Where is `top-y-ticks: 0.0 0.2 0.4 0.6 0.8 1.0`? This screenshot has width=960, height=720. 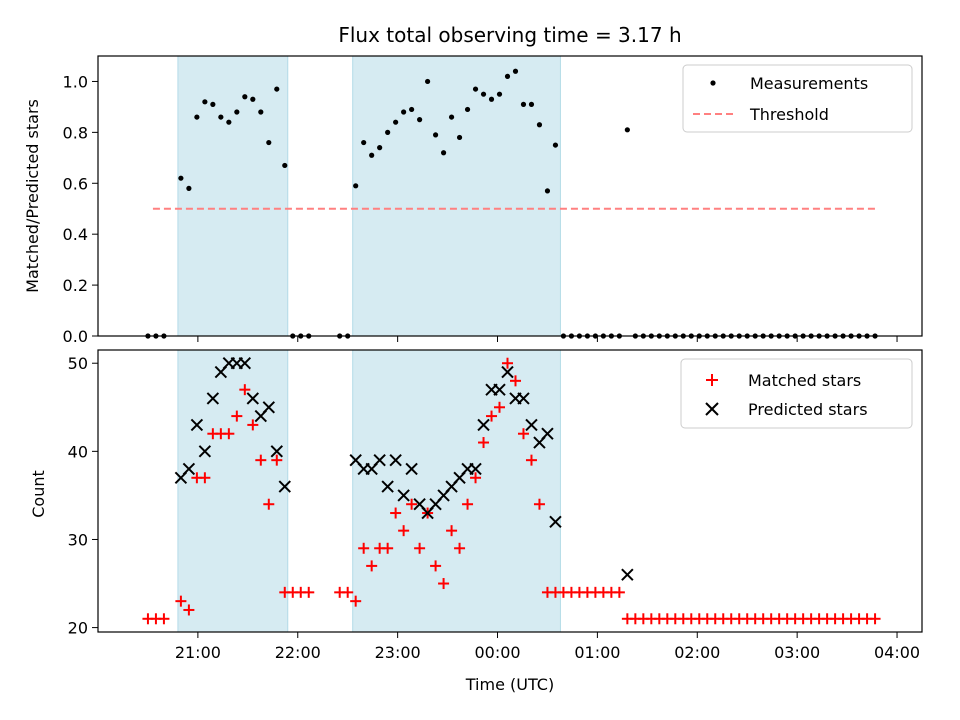 top-y-ticks: 0.0 0.2 0.4 0.6 0.8 1.0 is located at coordinates (80, 209).